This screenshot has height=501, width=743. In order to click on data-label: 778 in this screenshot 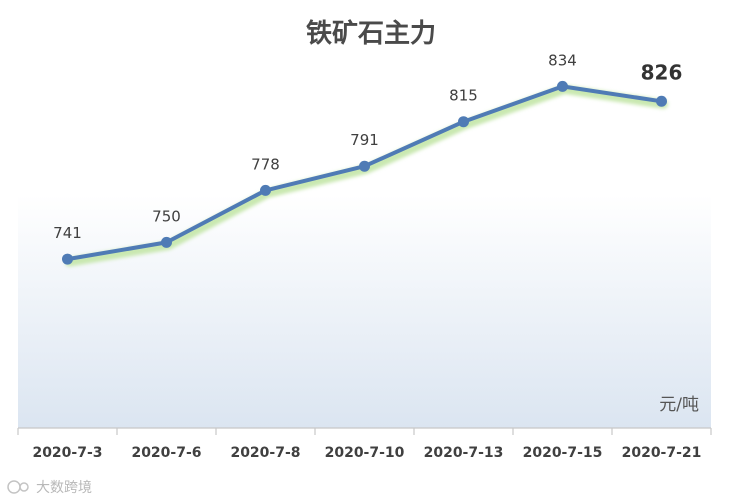, I will do `click(265, 164)`.